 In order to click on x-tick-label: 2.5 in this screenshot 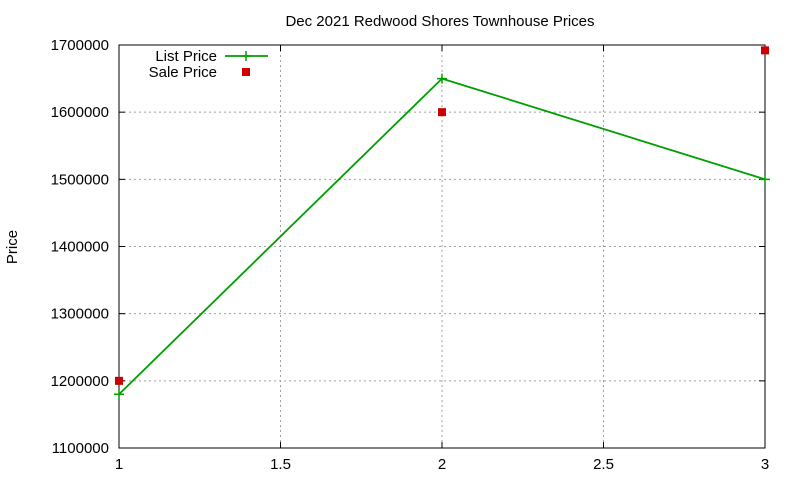, I will do `click(603, 464)`.